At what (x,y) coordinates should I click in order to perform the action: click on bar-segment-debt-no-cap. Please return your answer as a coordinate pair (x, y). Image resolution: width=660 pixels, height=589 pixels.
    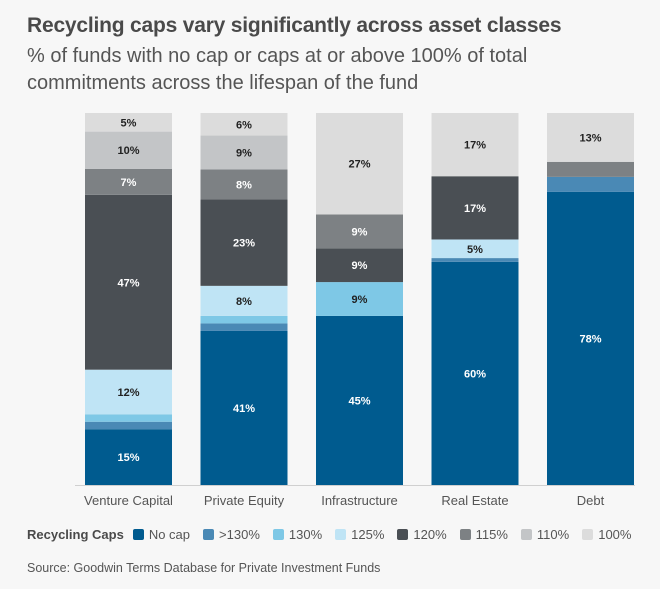
    Looking at the image, I should click on (590, 338).